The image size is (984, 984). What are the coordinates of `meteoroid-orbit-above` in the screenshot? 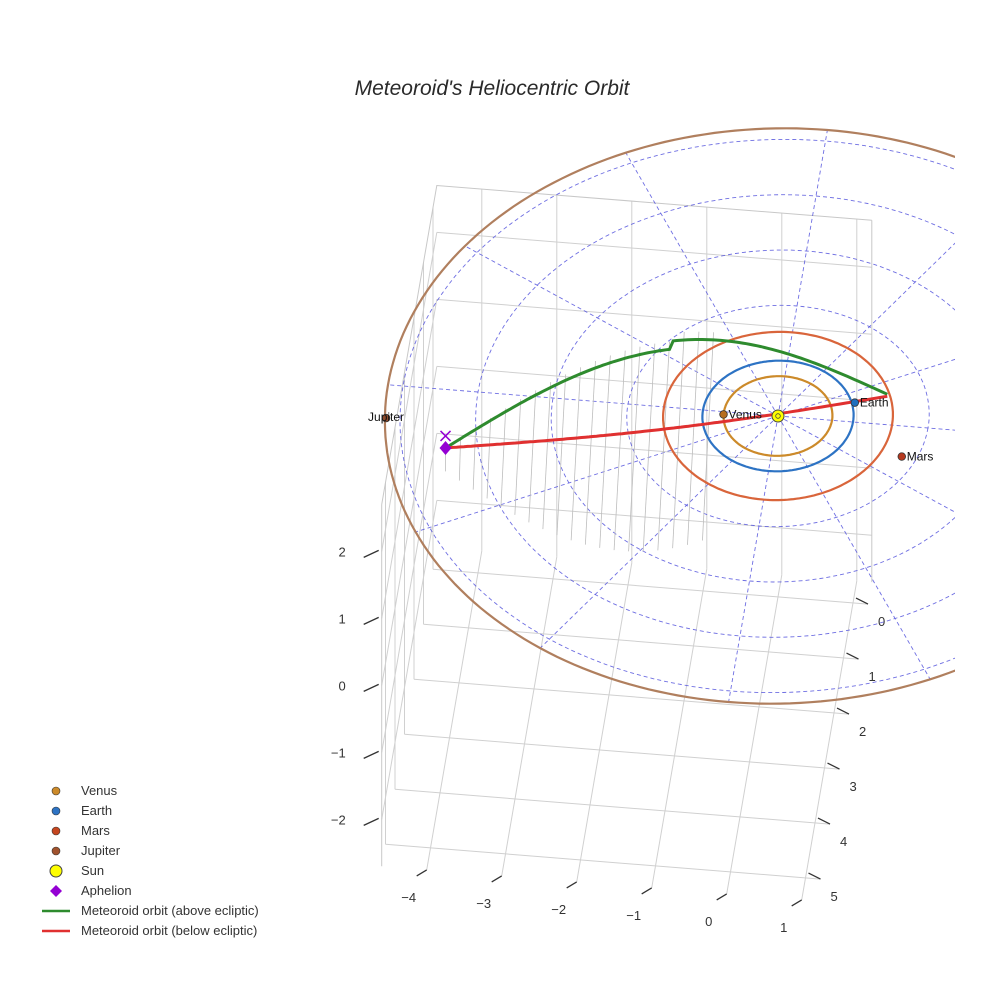 It's located at (666, 394).